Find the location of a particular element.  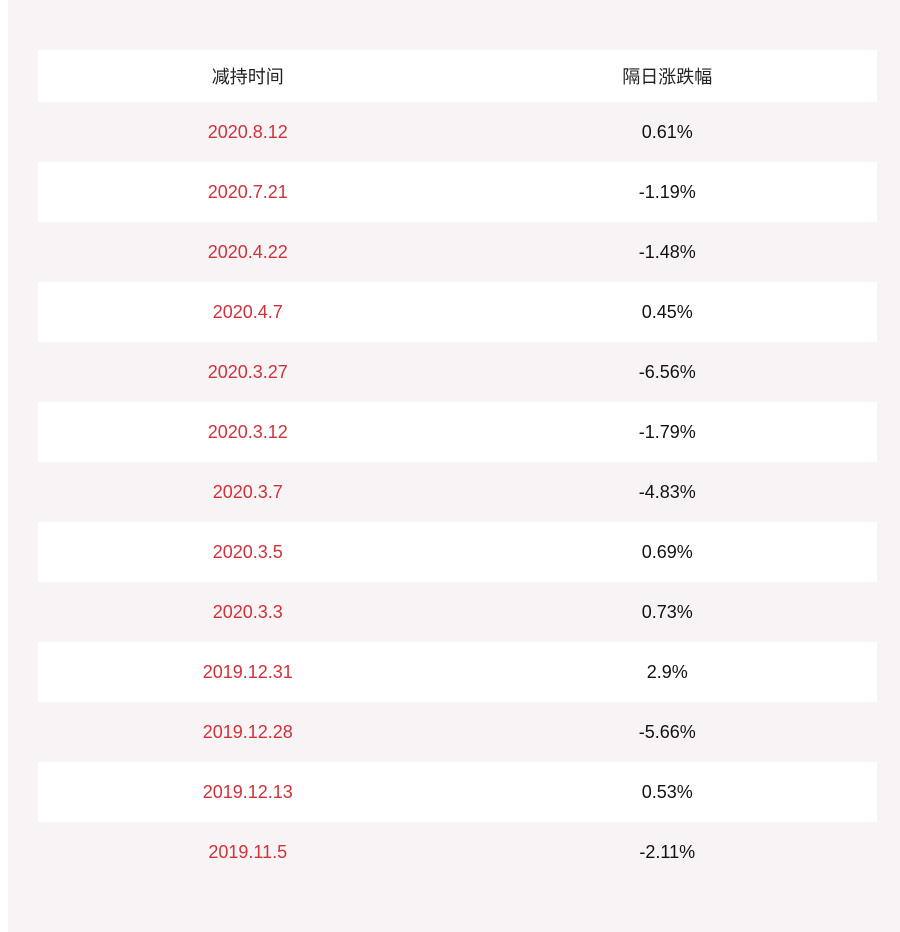

change-cell: 0.61% is located at coordinates (667, 131).